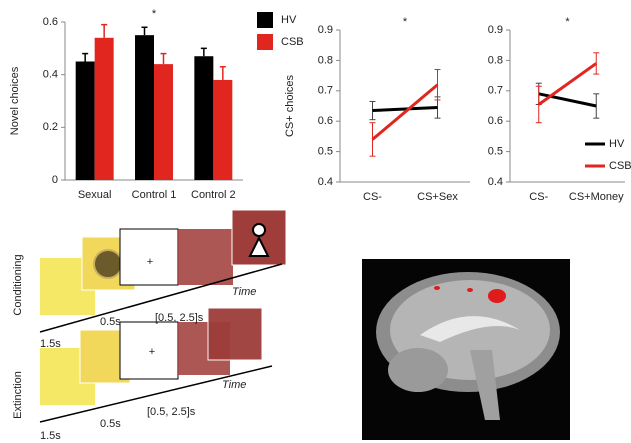 The image size is (631, 443). What do you see at coordinates (437, 197) in the screenshot?
I see `x-tick-label: CS+Sex` at bounding box center [437, 197].